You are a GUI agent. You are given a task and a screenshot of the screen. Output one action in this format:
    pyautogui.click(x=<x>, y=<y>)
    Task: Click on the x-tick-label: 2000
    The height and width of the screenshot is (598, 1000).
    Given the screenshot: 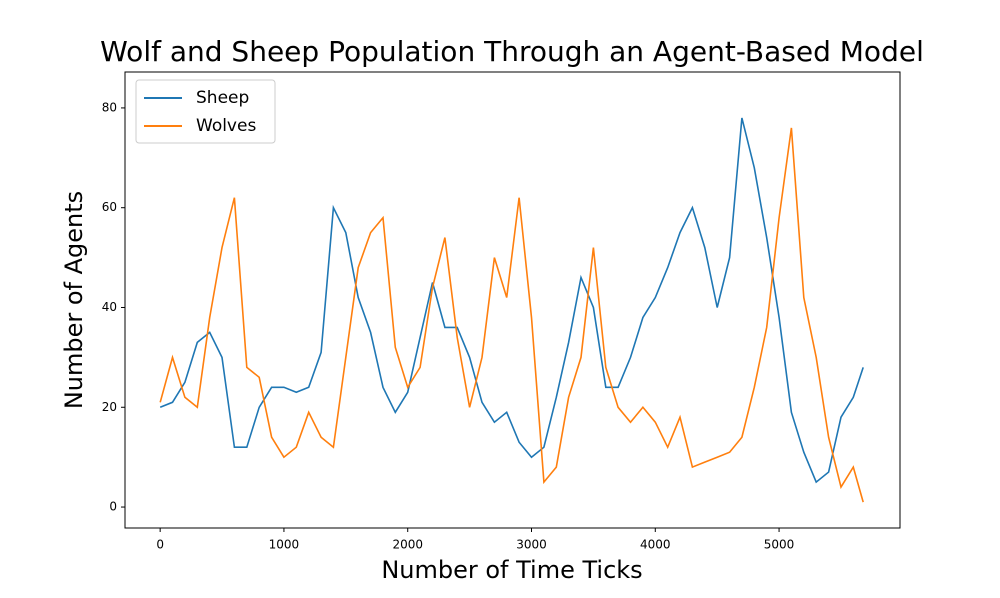 What is the action you would take?
    pyautogui.click(x=407, y=545)
    